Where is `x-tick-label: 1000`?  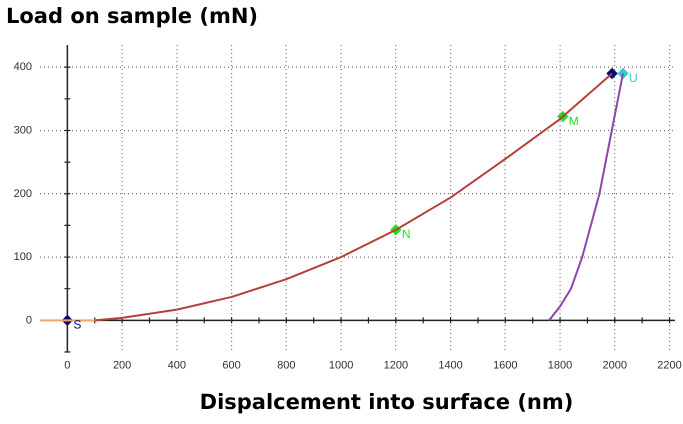
x-tick-label: 1000 is located at coordinates (341, 366).